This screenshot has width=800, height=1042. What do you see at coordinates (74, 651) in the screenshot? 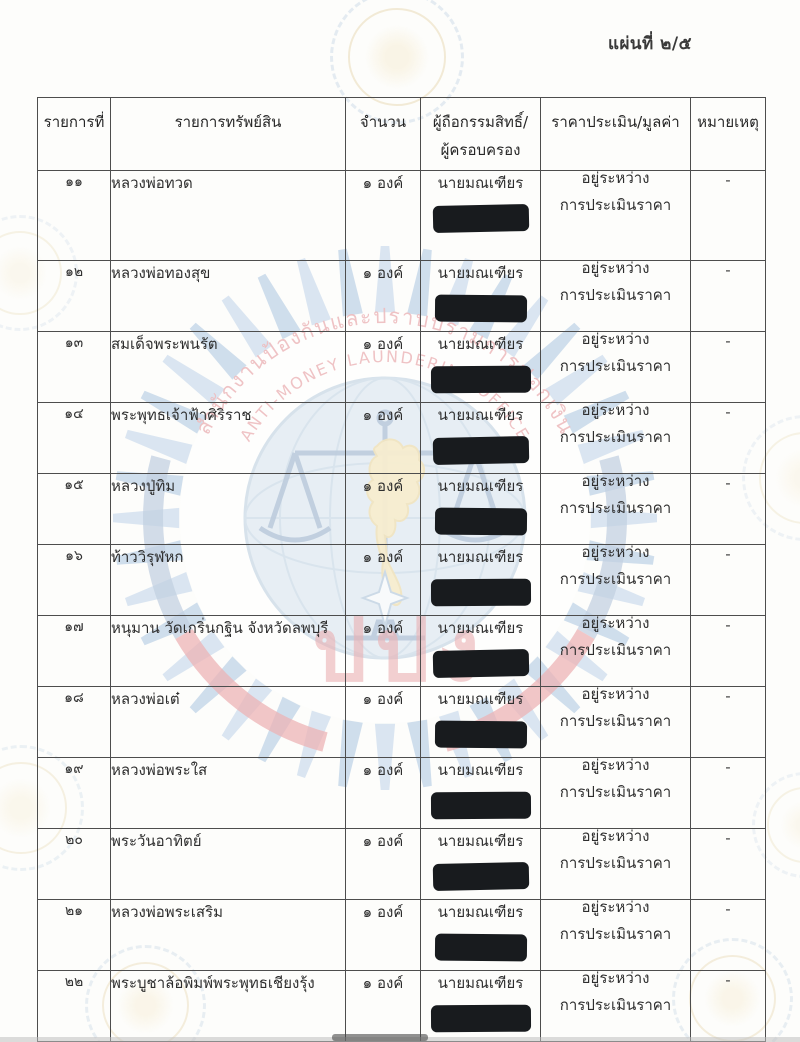
I see `item-number: ๑๗` at bounding box center [74, 651].